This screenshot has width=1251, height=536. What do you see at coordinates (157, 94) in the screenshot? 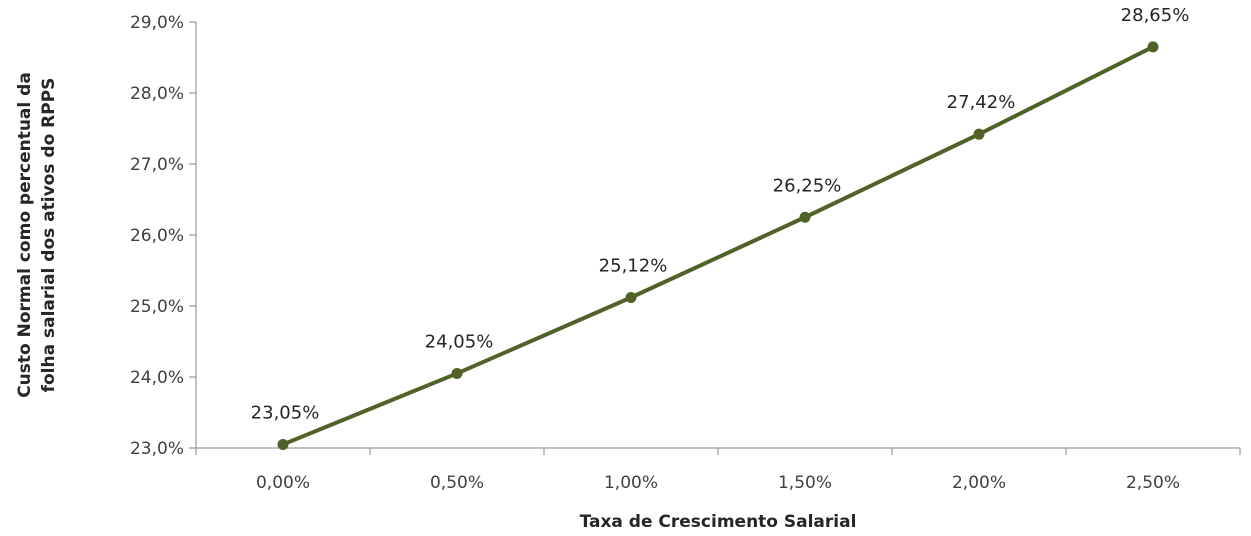
I see `y-tick-label: 28,0%` at bounding box center [157, 94].